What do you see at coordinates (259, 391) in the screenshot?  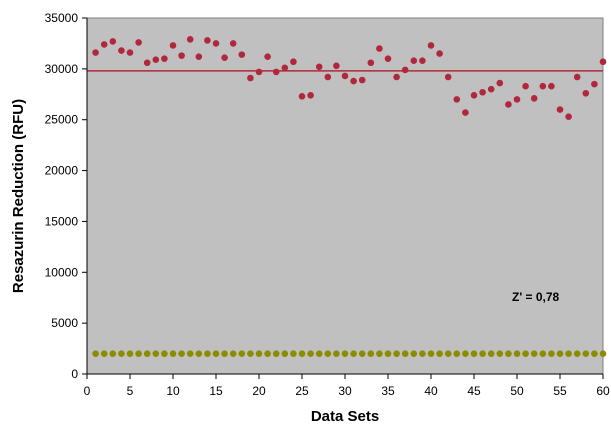 I see `x-tick-label: 20` at bounding box center [259, 391].